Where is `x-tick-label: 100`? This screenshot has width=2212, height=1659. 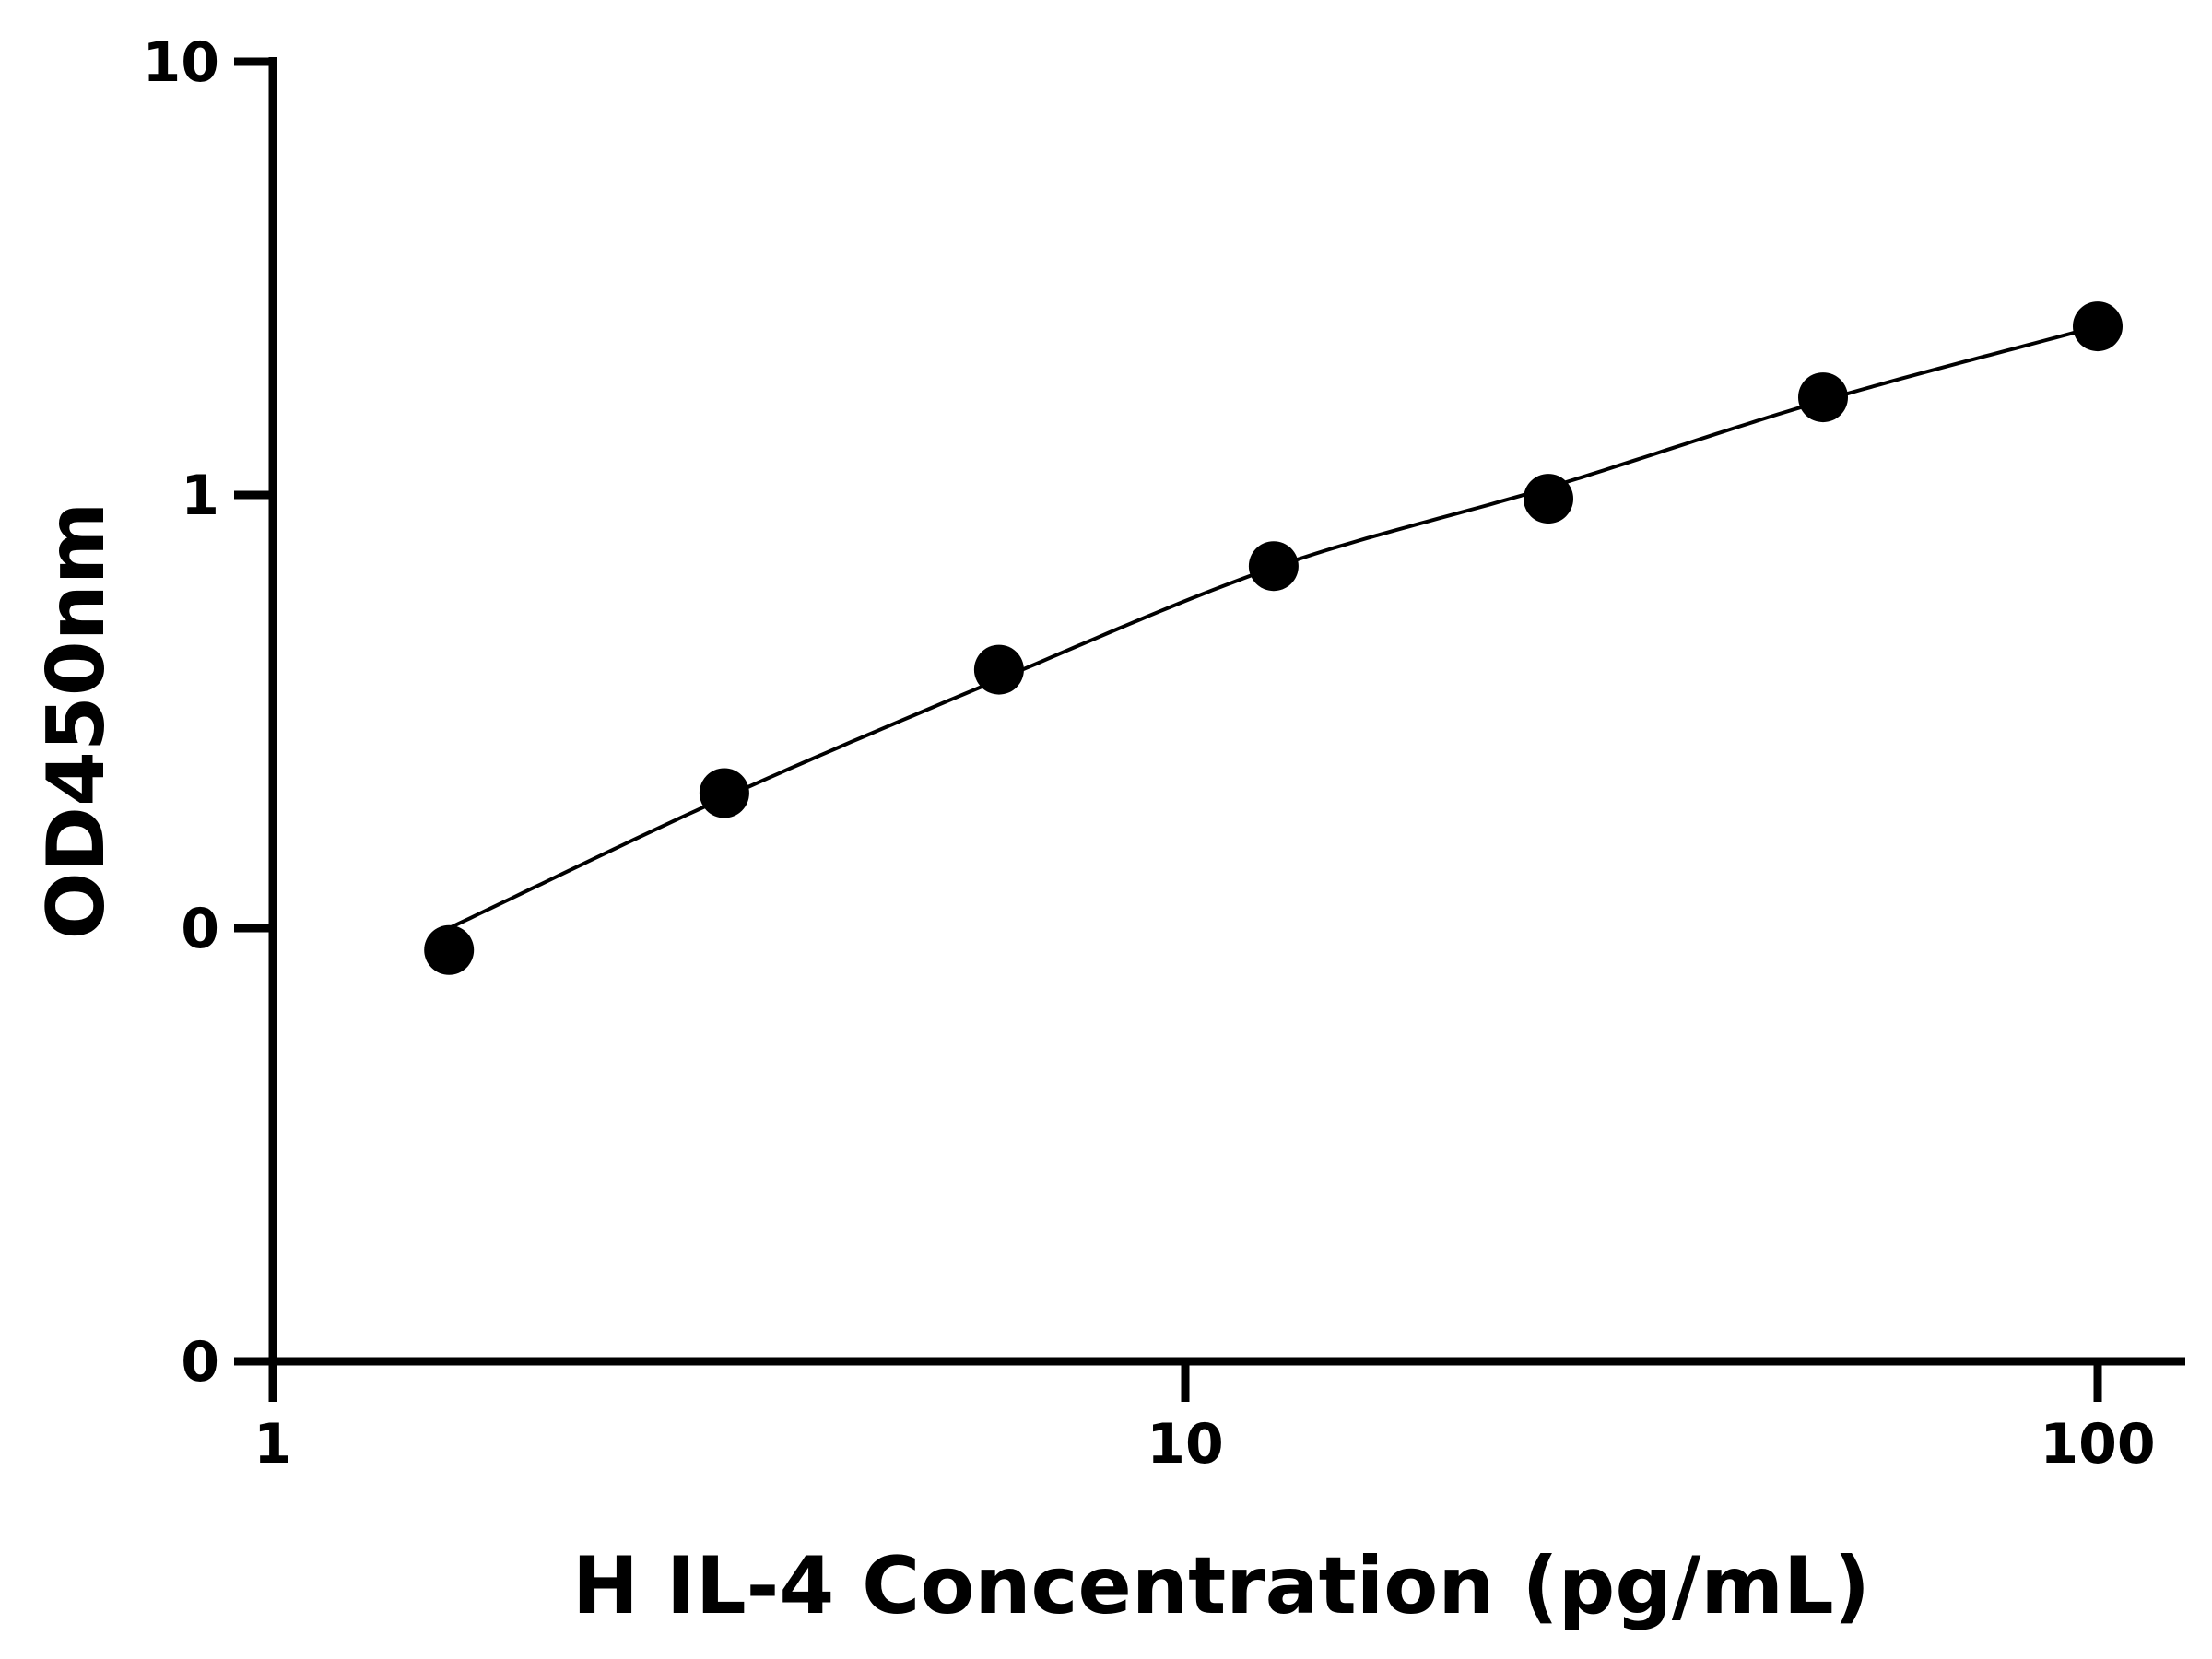
x-tick-label: 100 is located at coordinates (2097, 1444).